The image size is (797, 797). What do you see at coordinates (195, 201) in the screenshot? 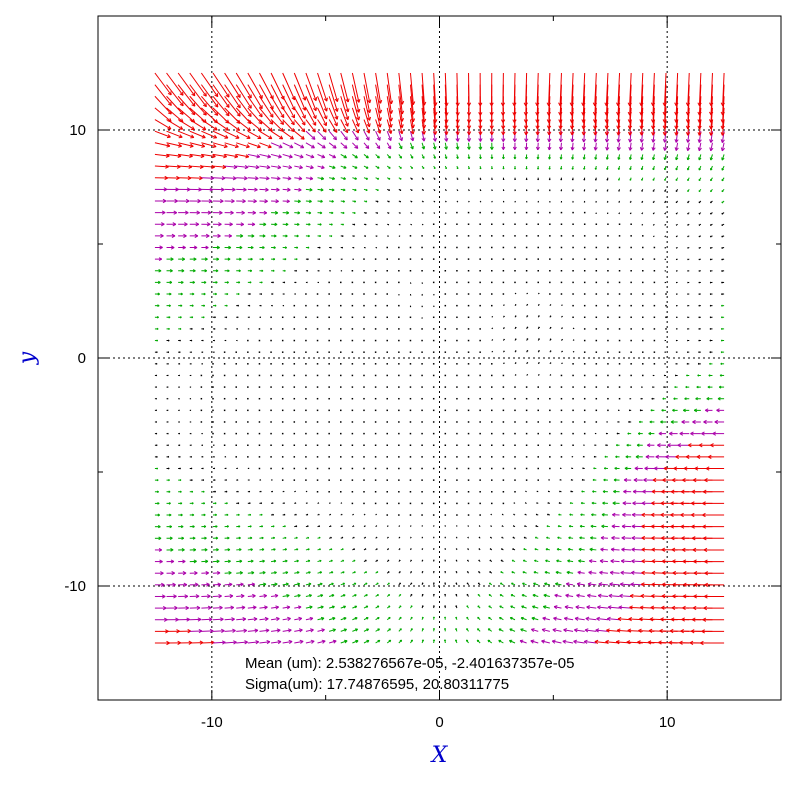
I see `vector-arrow-1903` at bounding box center [195, 201].